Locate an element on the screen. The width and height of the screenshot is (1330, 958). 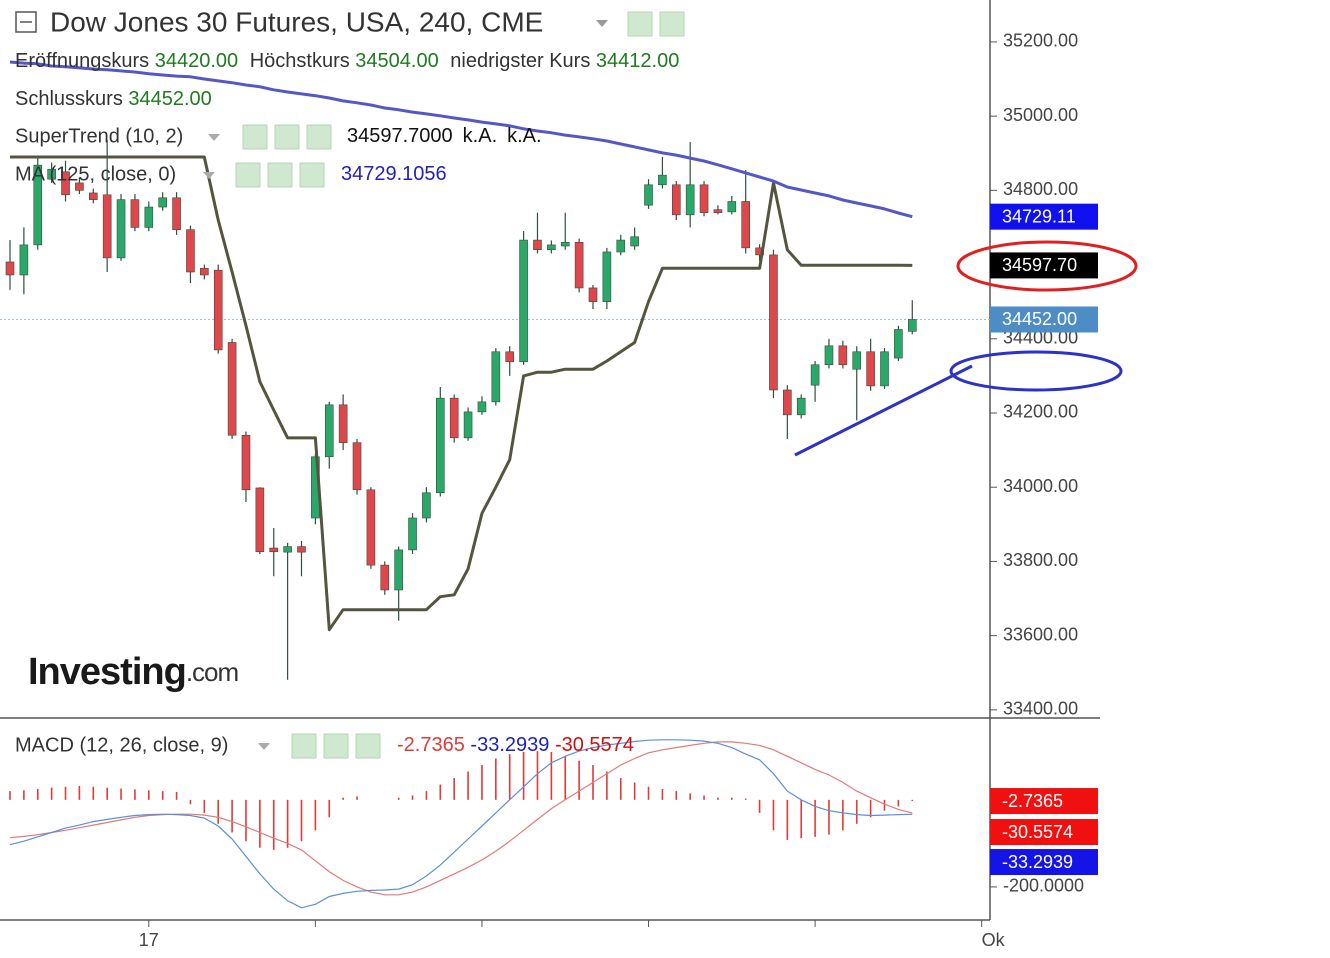
price-tag-label: 34452.00 is located at coordinates (1039, 319).